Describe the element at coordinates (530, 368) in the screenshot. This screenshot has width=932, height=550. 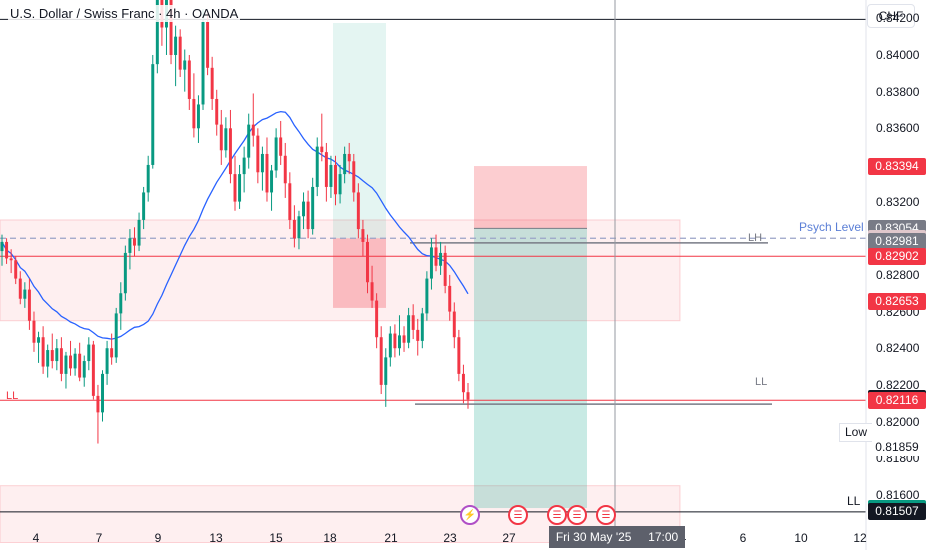
I see `position-target-zone` at that location.